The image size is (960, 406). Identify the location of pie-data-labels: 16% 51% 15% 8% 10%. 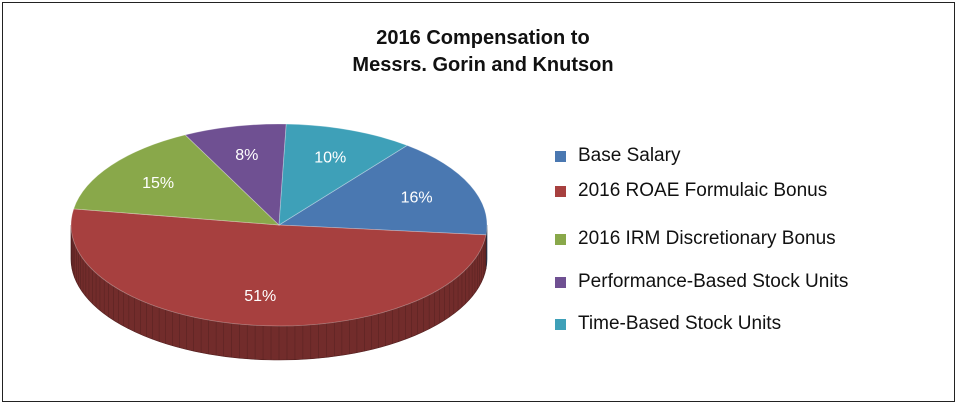
(287, 226).